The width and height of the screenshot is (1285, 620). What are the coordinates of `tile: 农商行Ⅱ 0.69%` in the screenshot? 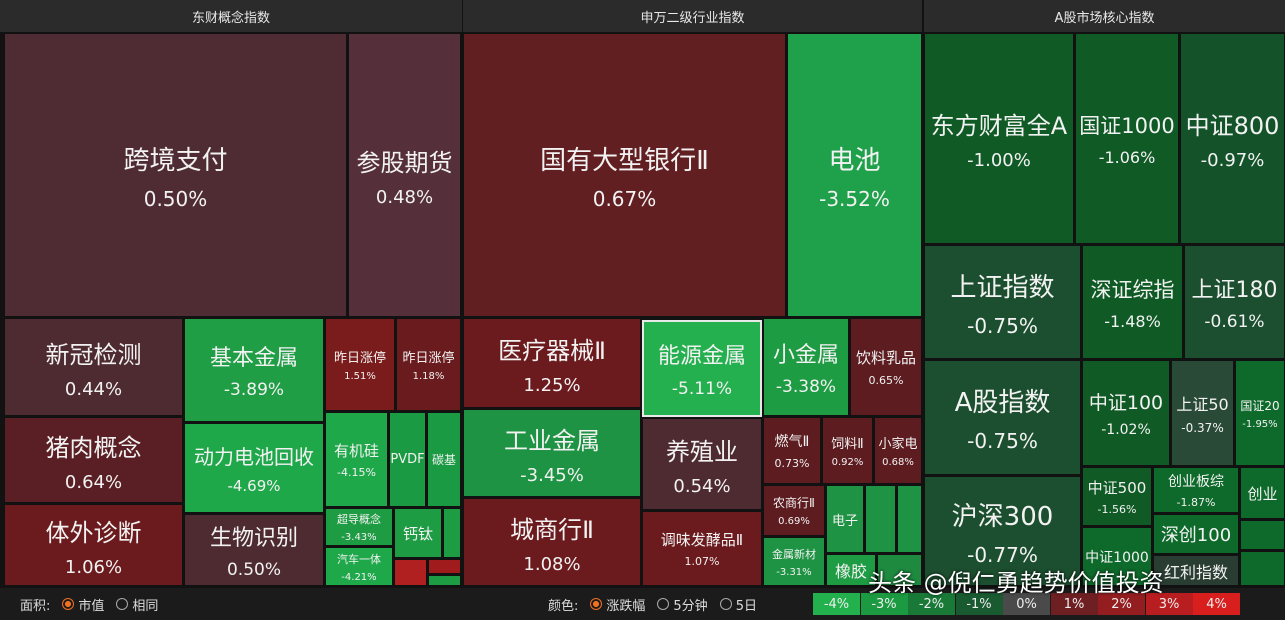 It's located at (794, 510).